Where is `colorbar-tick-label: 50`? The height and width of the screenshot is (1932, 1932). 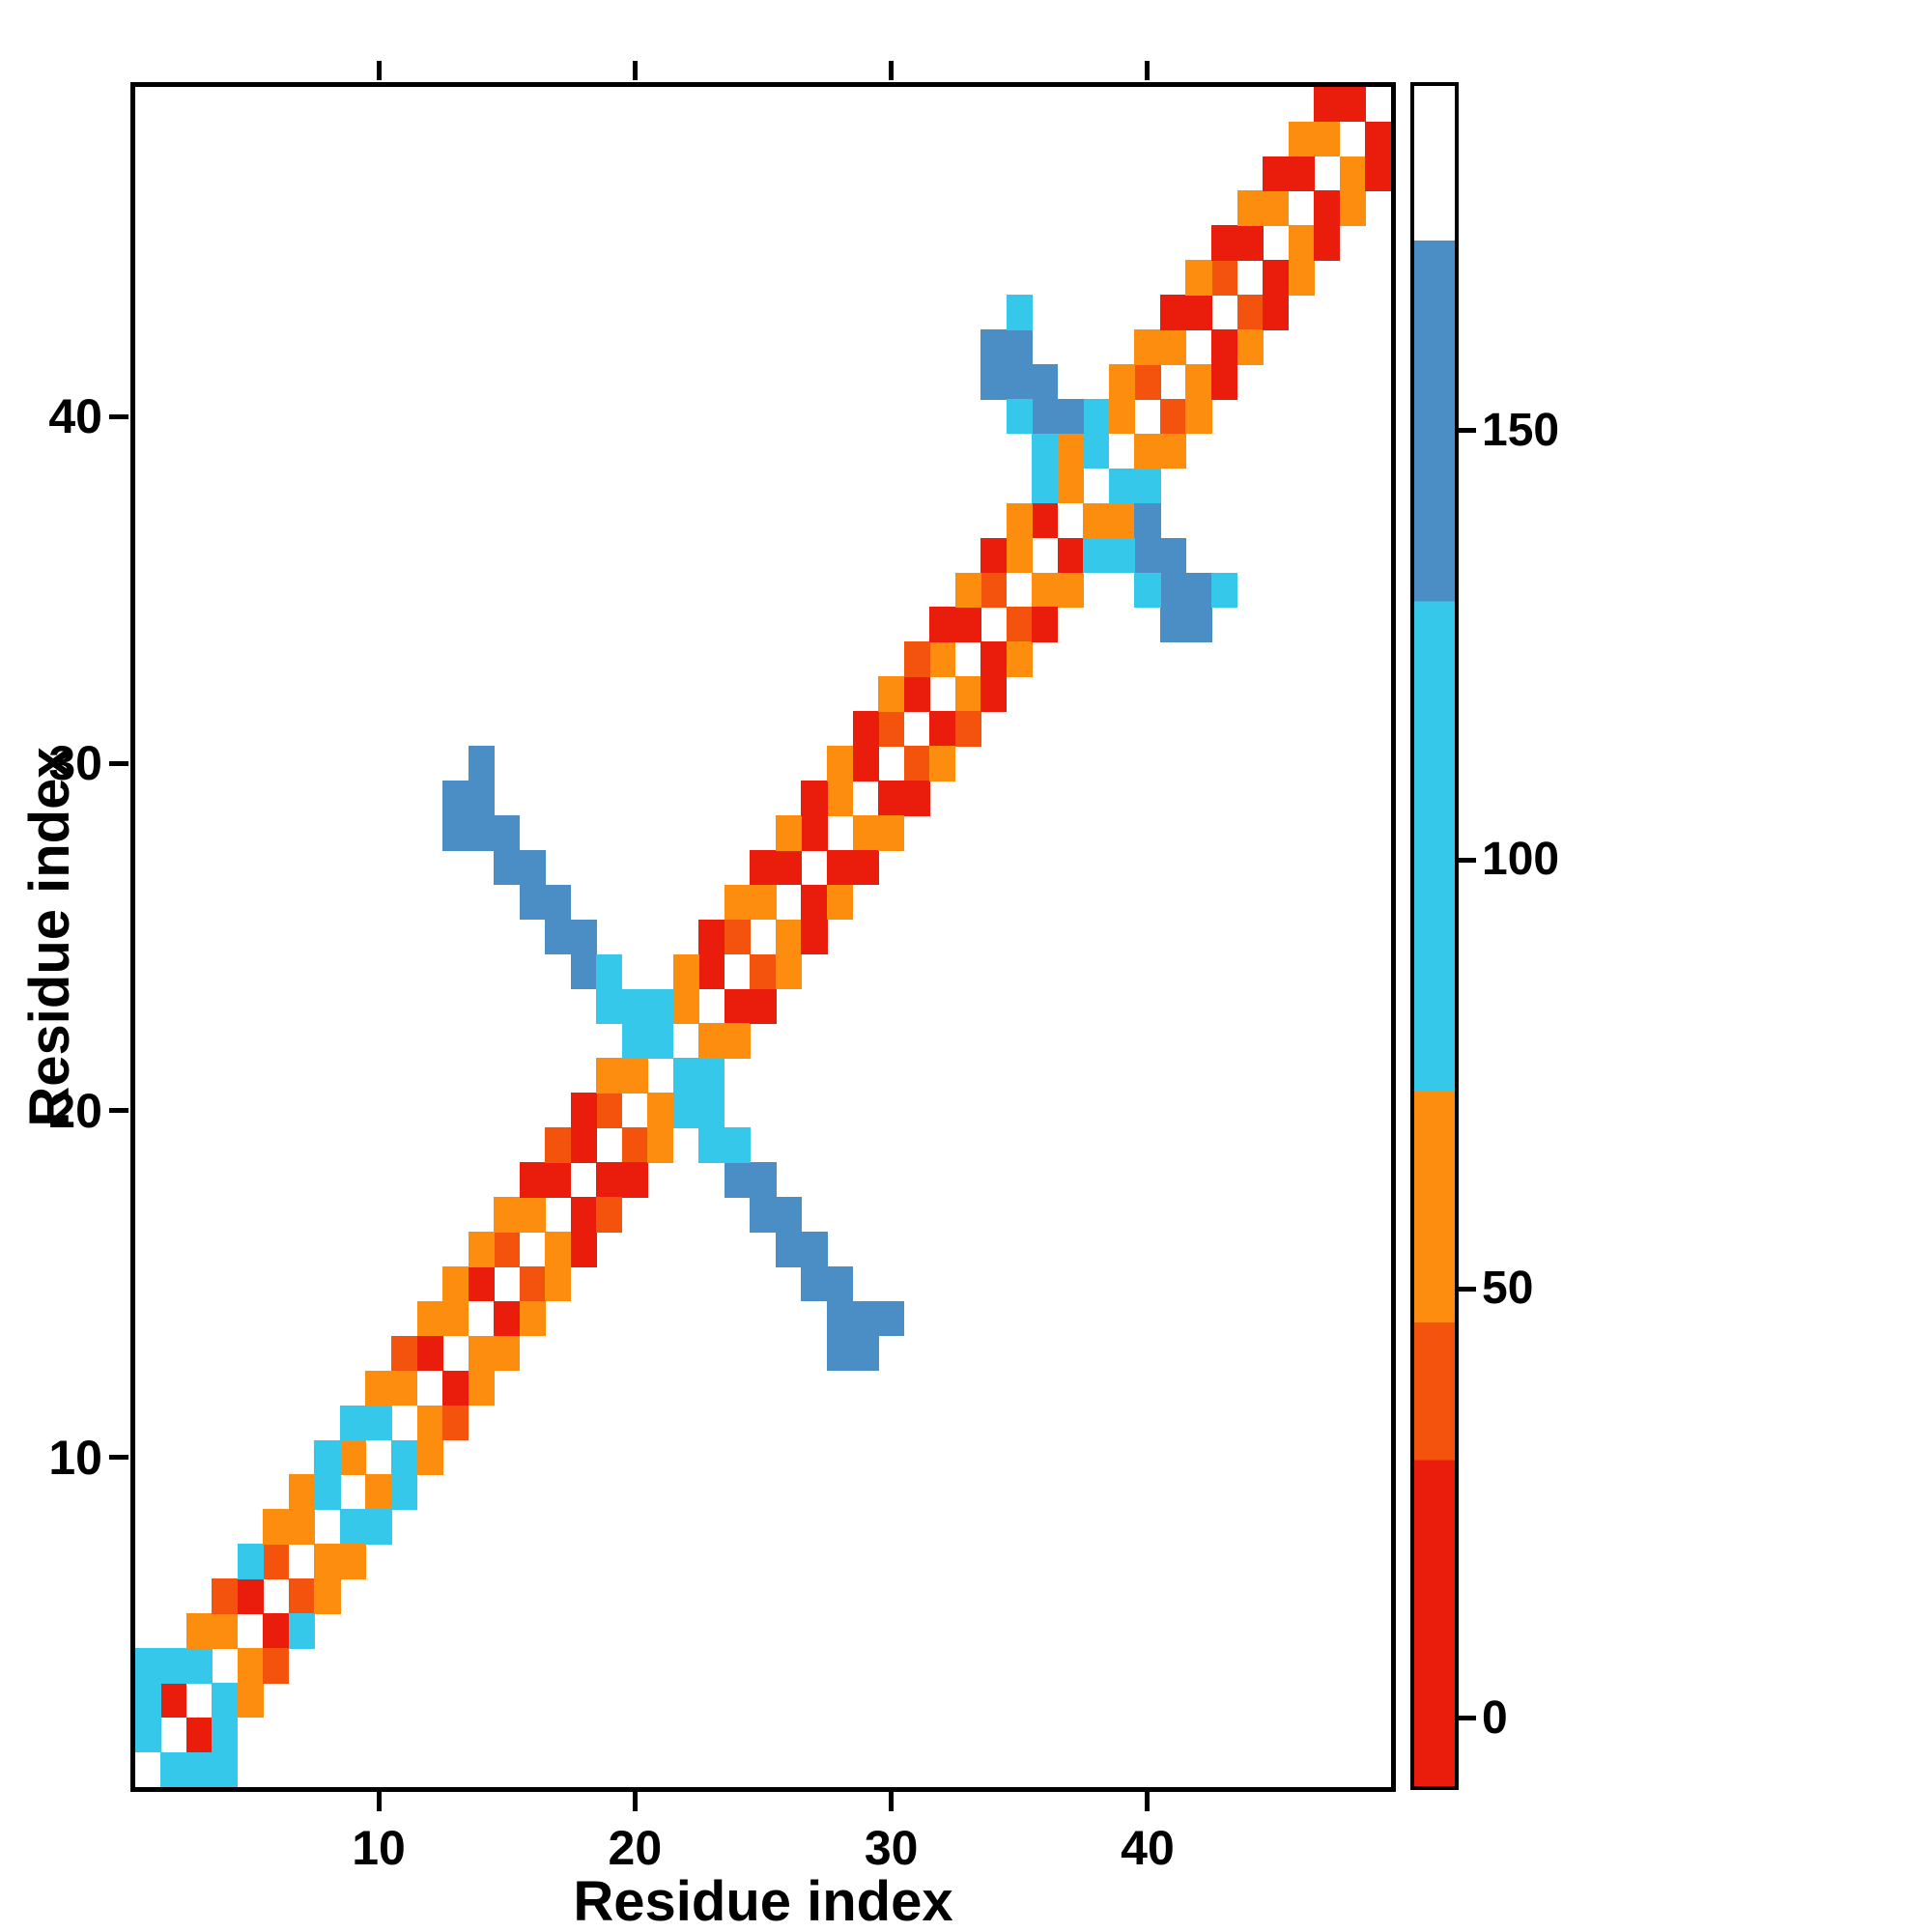 colorbar-tick-label: 50 is located at coordinates (1508, 1289).